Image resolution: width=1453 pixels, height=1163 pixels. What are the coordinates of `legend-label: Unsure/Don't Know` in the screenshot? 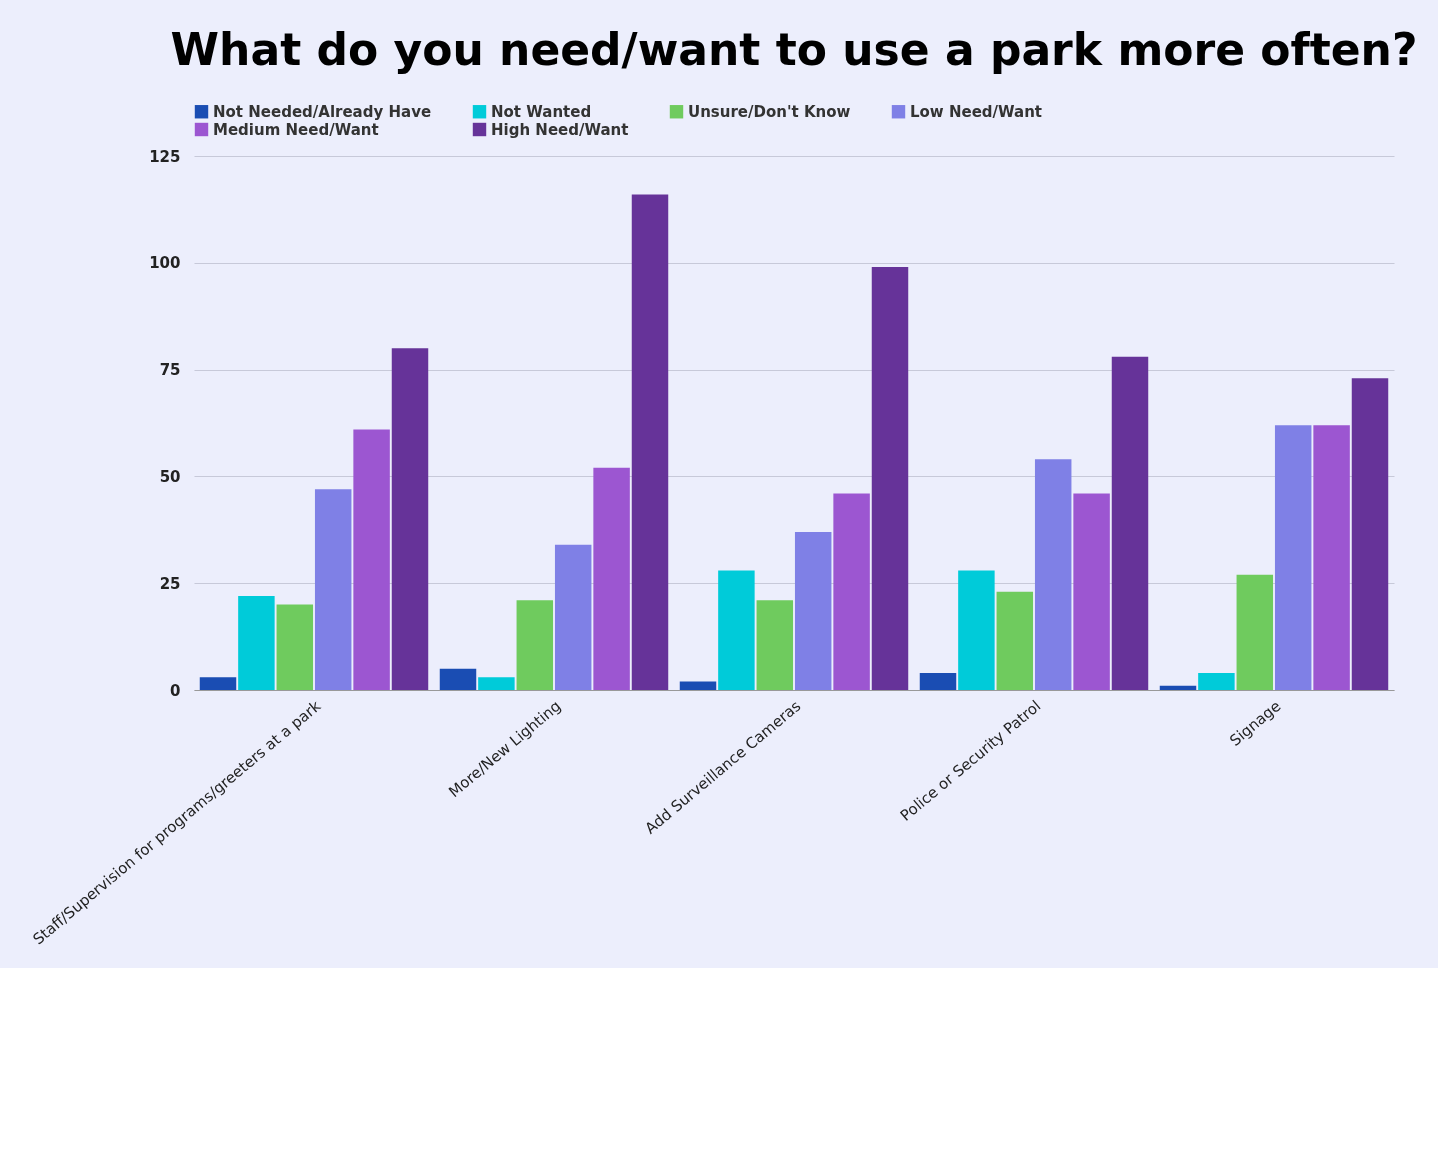 It's located at (769, 111).